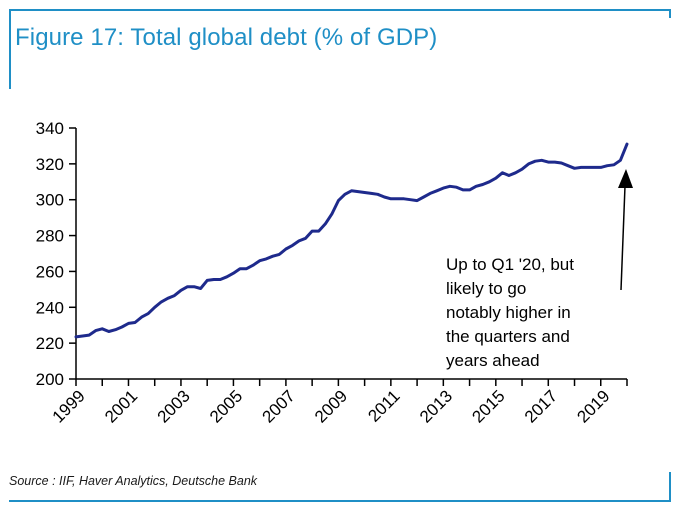  Describe the element at coordinates (486, 288) in the screenshot. I see `annotation-line: likely to go` at that location.